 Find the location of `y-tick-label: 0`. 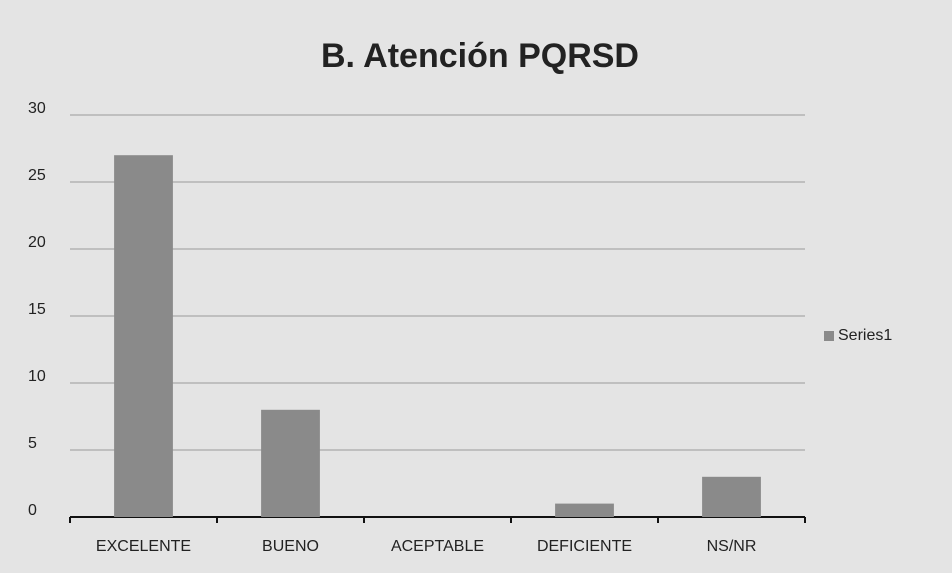

y-tick-label: 0 is located at coordinates (32, 510).